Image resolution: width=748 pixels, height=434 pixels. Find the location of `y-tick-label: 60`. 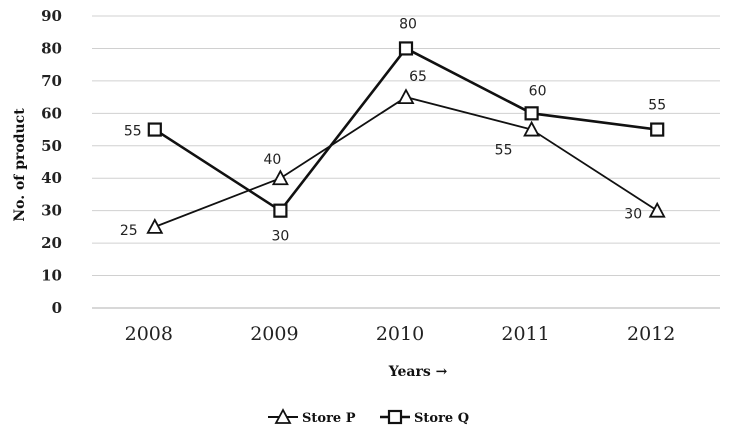

y-tick-label: 60 is located at coordinates (51, 113).